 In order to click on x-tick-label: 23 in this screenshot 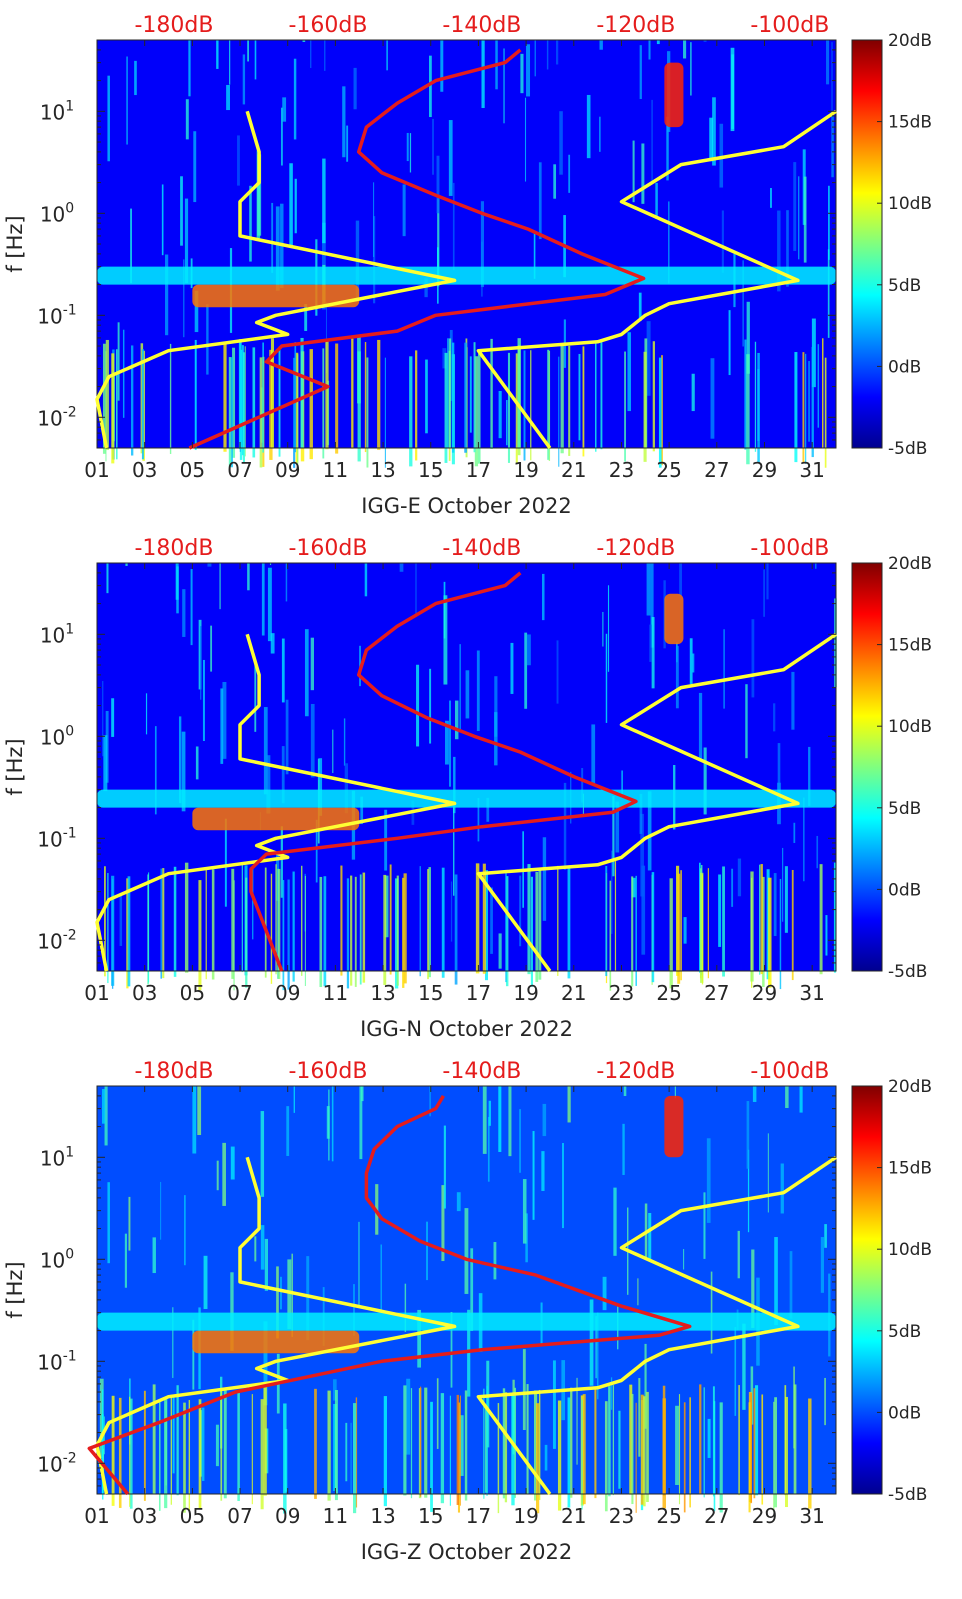, I will do `click(621, 470)`.